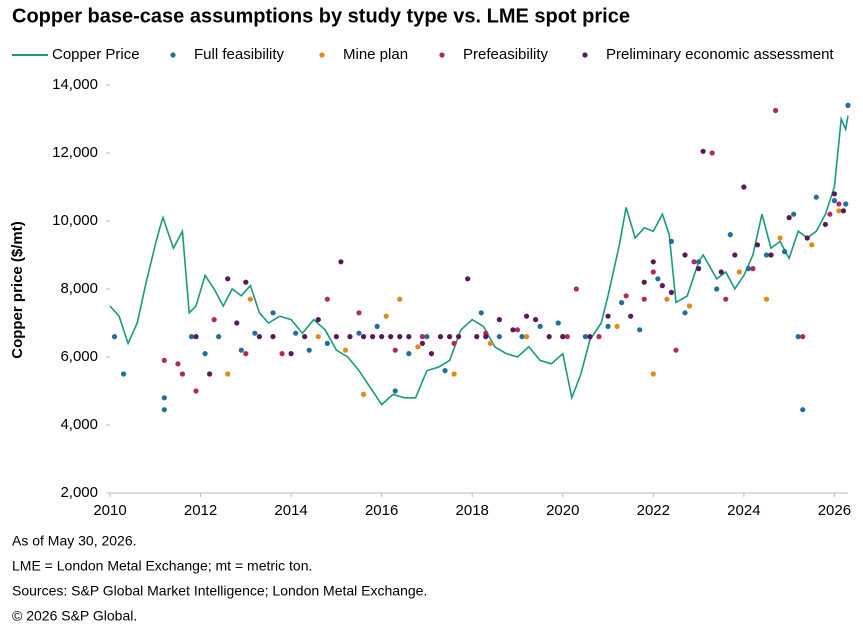 The image size is (863, 625). What do you see at coordinates (79, 492) in the screenshot?
I see `y-tick-label: 2,000` at bounding box center [79, 492].